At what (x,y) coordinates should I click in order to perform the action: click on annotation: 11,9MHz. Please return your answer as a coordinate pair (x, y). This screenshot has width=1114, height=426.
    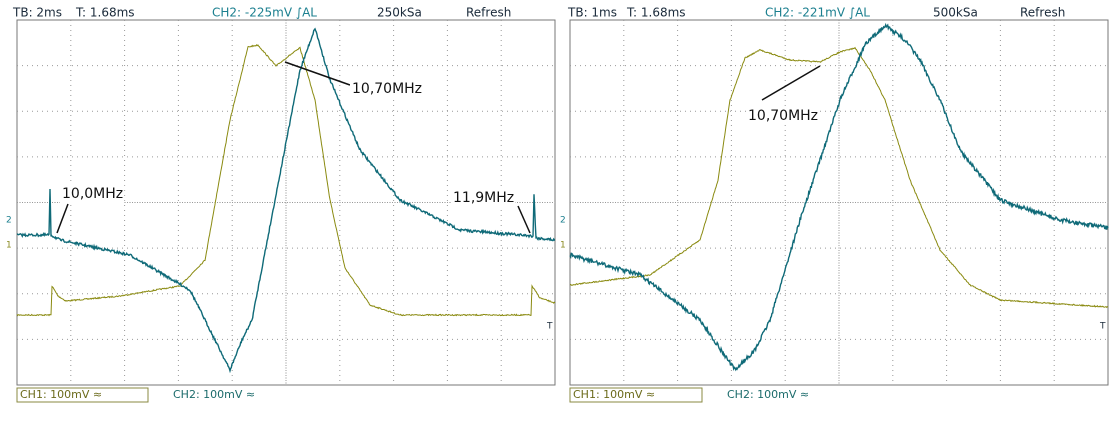
    Looking at the image, I should click on (483, 198).